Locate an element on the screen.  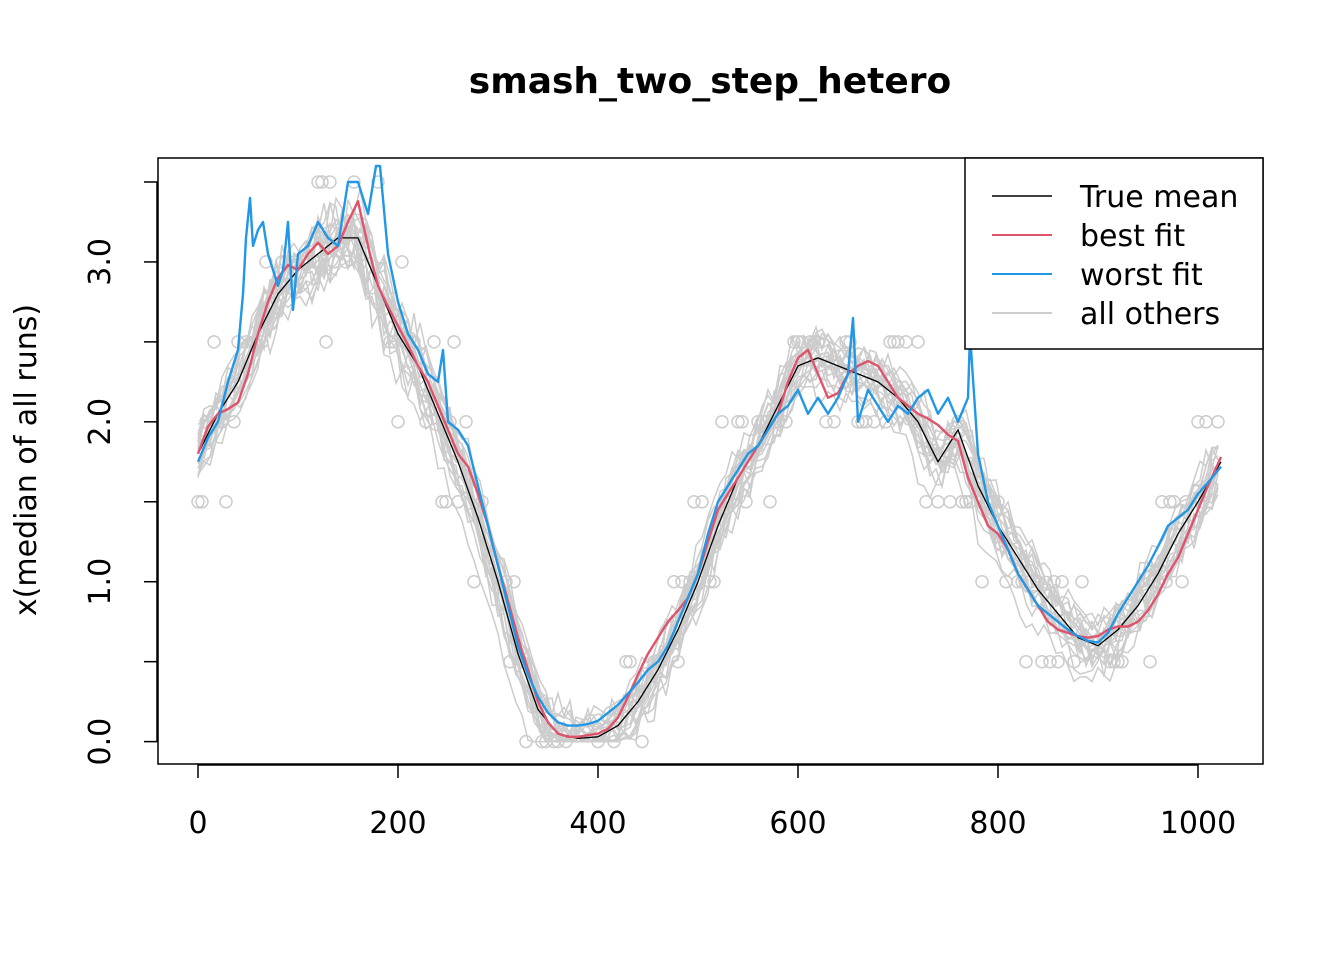
legend: True mean best fit worst fit all others is located at coordinates (1114, 253).